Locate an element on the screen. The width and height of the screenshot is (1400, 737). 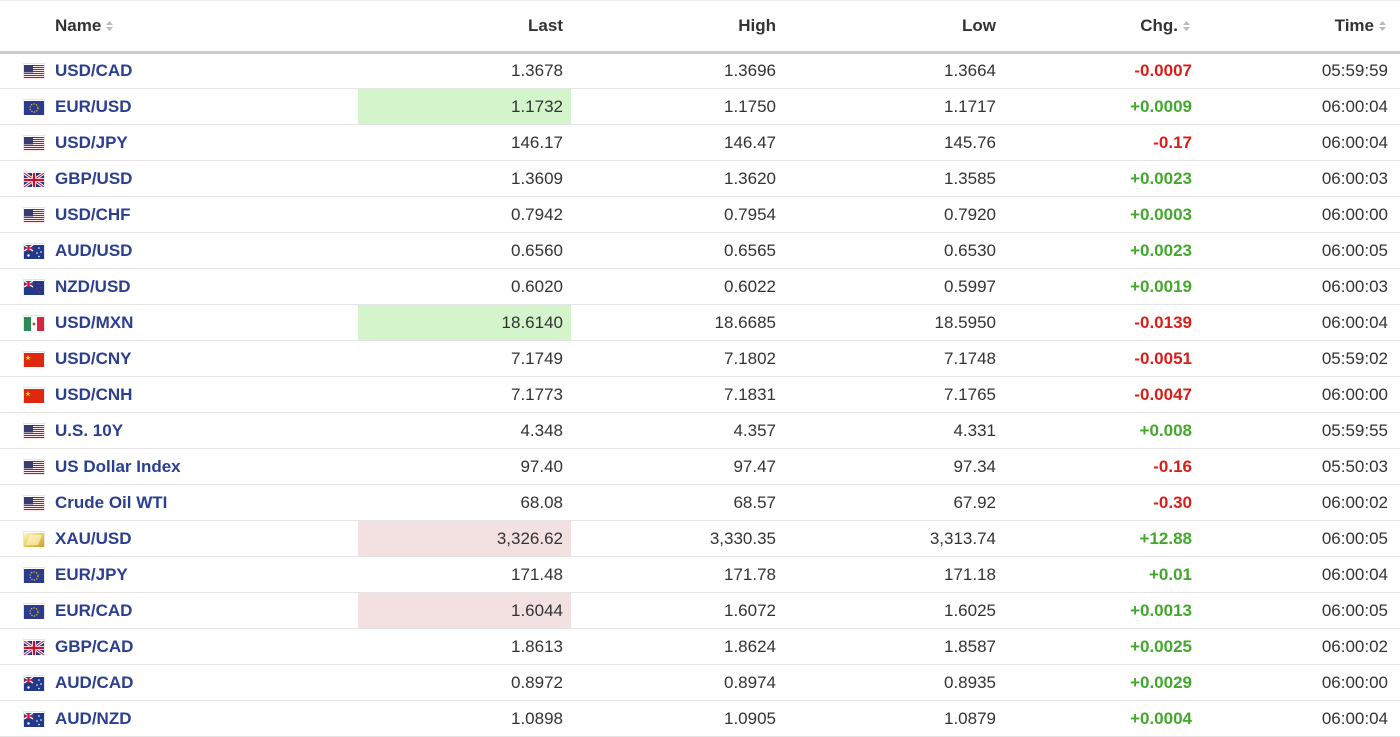
last-cell: 0.8972 is located at coordinates (464, 682).